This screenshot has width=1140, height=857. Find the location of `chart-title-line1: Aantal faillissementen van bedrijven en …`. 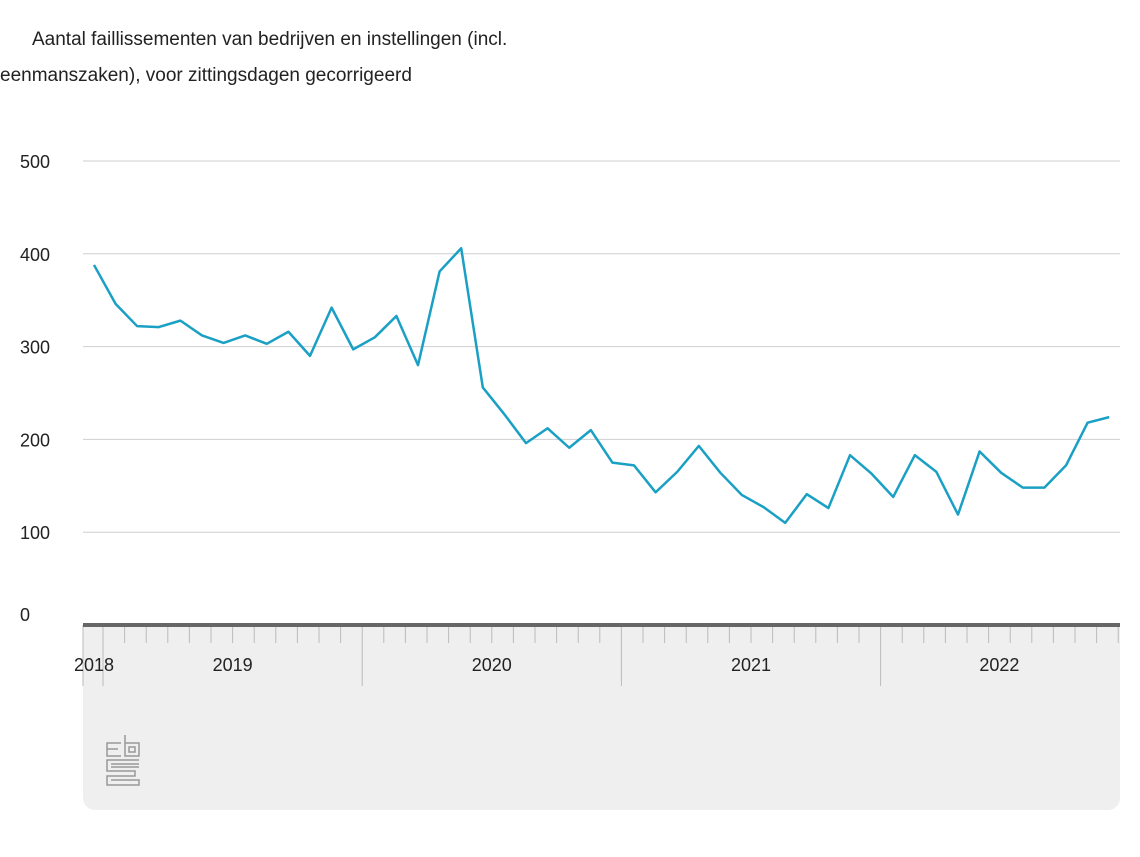

chart-title-line1: Aantal faillissementen van bedrijven en … is located at coordinates (270, 39).